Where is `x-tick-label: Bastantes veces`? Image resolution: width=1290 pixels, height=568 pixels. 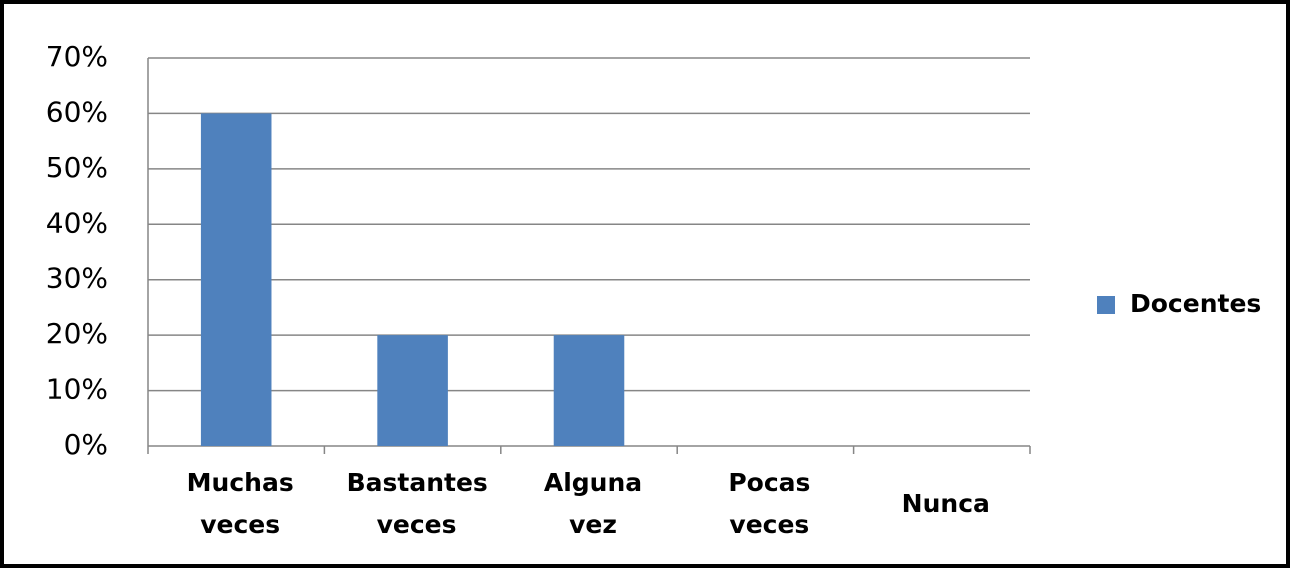
x-tick-label: Bastantes veces is located at coordinates (416, 504).